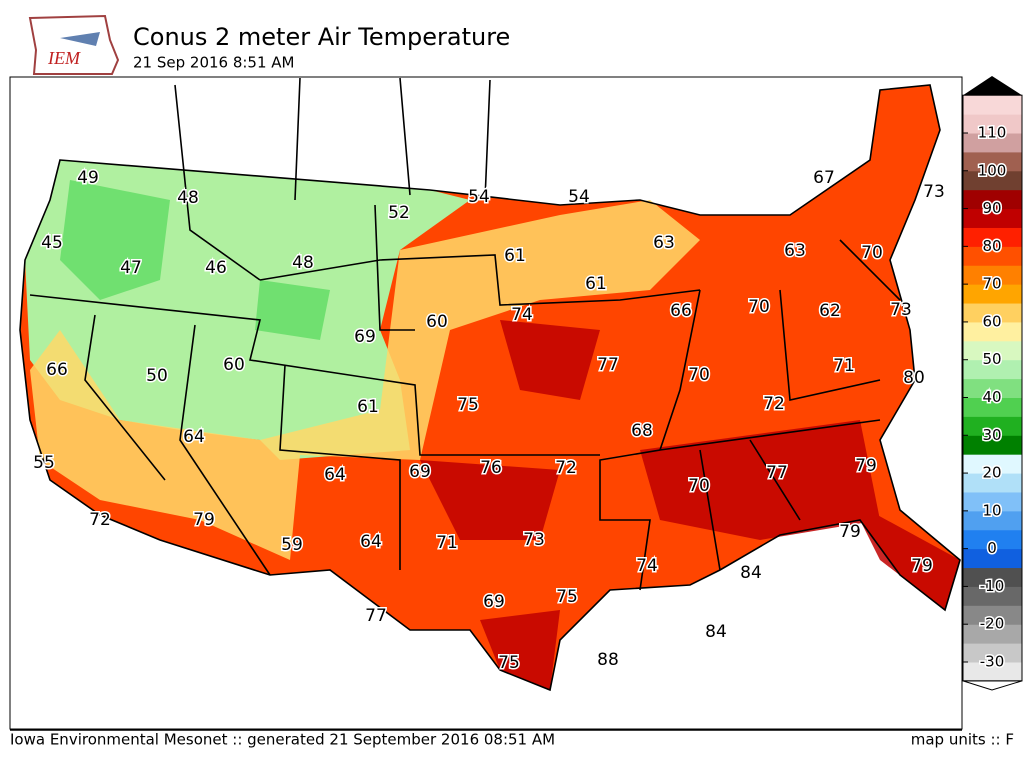 This screenshot has height=772, width=1024. What do you see at coordinates (321, 37) in the screenshot?
I see `title: Conus 2 meter Air Temperature` at bounding box center [321, 37].